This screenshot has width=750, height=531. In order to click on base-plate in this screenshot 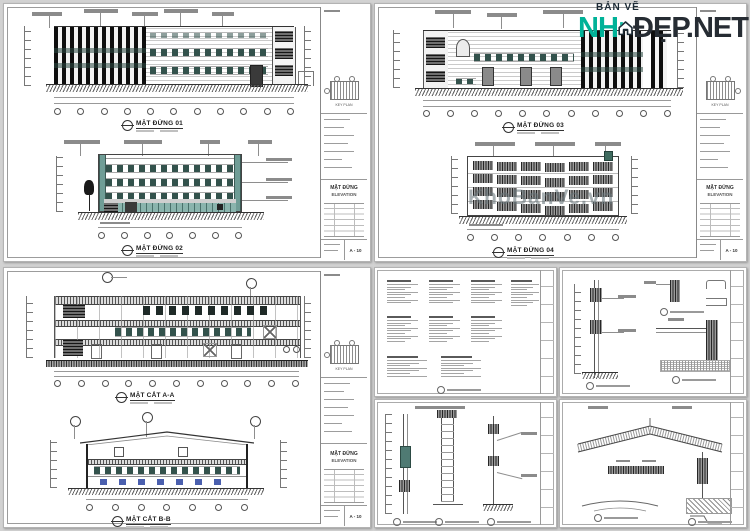, I will do `click(448, 504)`.